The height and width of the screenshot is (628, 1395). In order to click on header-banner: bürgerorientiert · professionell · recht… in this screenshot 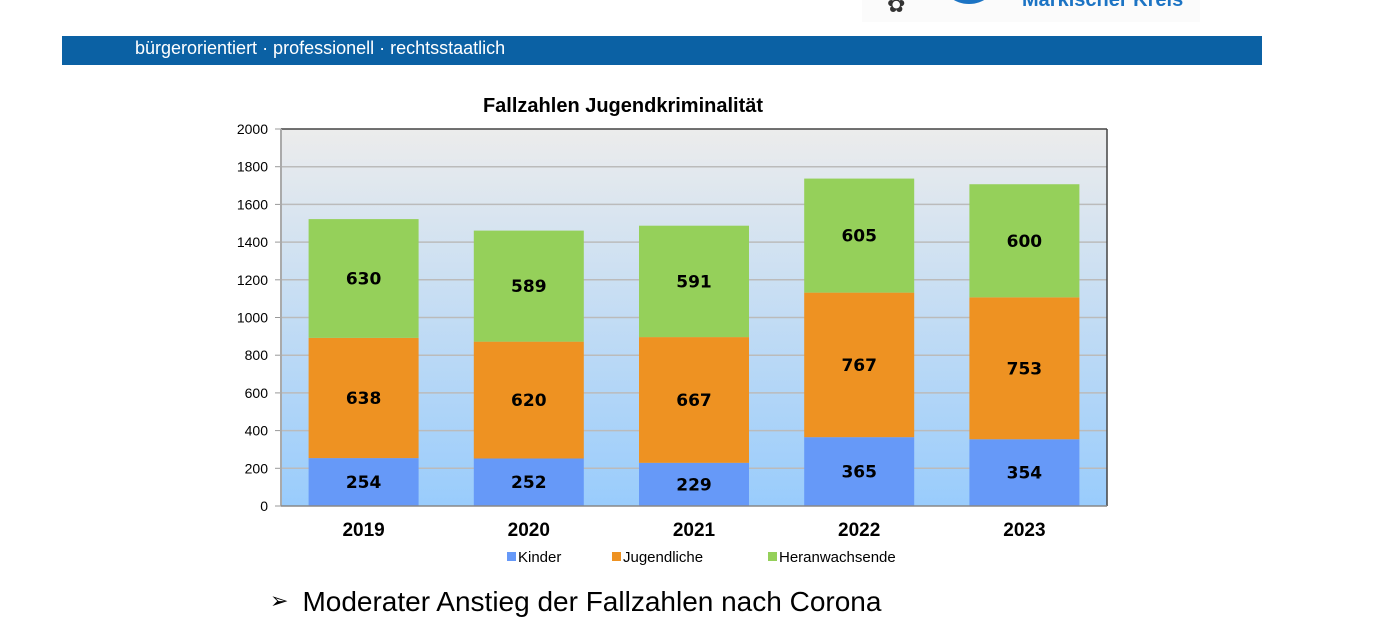, I will do `click(662, 50)`.